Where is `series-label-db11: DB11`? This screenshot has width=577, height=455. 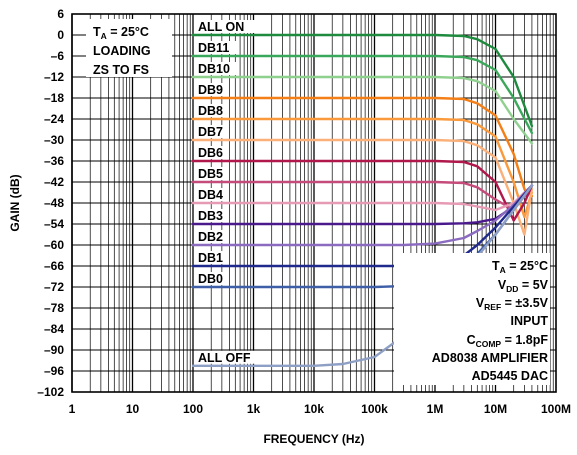
series-label-db11: DB11 is located at coordinates (213, 48).